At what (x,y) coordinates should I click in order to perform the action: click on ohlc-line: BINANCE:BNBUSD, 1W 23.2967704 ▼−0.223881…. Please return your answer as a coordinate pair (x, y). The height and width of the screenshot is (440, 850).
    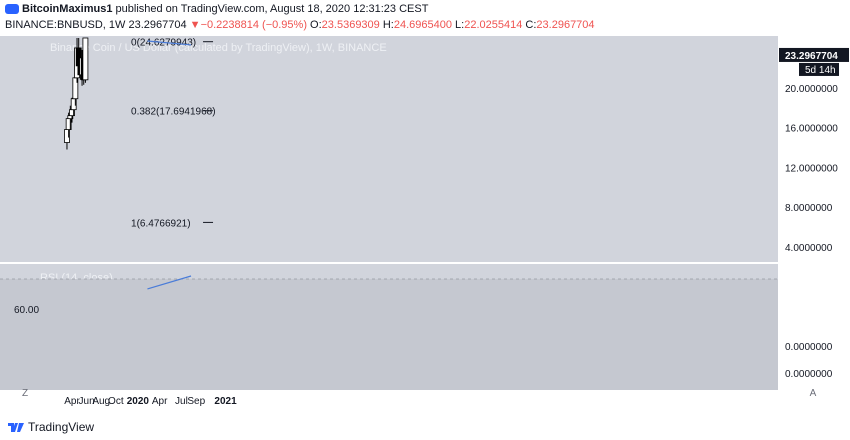
    Looking at the image, I should click on (300, 25).